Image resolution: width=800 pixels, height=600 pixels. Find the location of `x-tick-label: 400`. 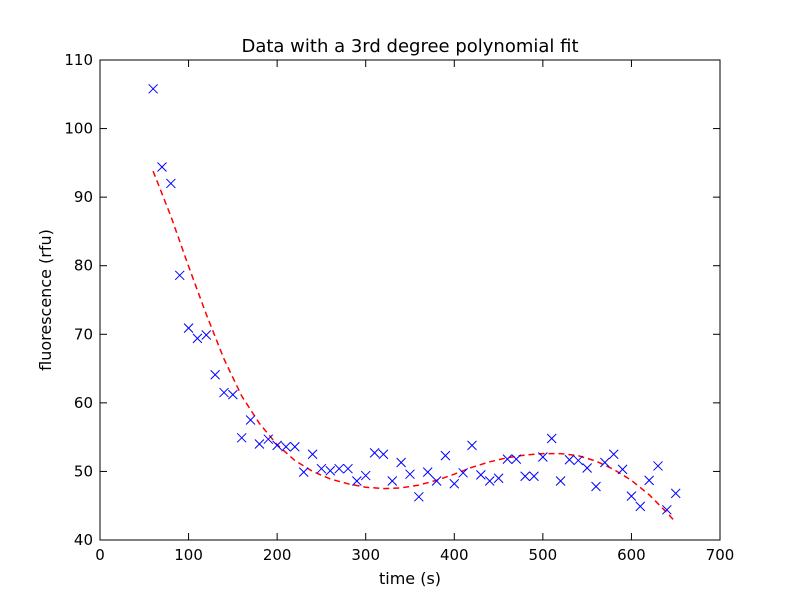

x-tick-label: 400 is located at coordinates (454, 555).